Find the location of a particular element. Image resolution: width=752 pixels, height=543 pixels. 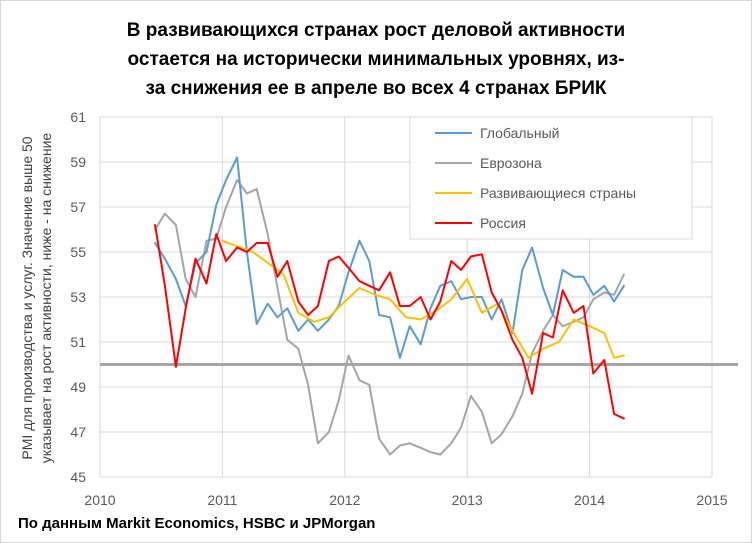

y-tick-label: 53 is located at coordinates (78, 297).